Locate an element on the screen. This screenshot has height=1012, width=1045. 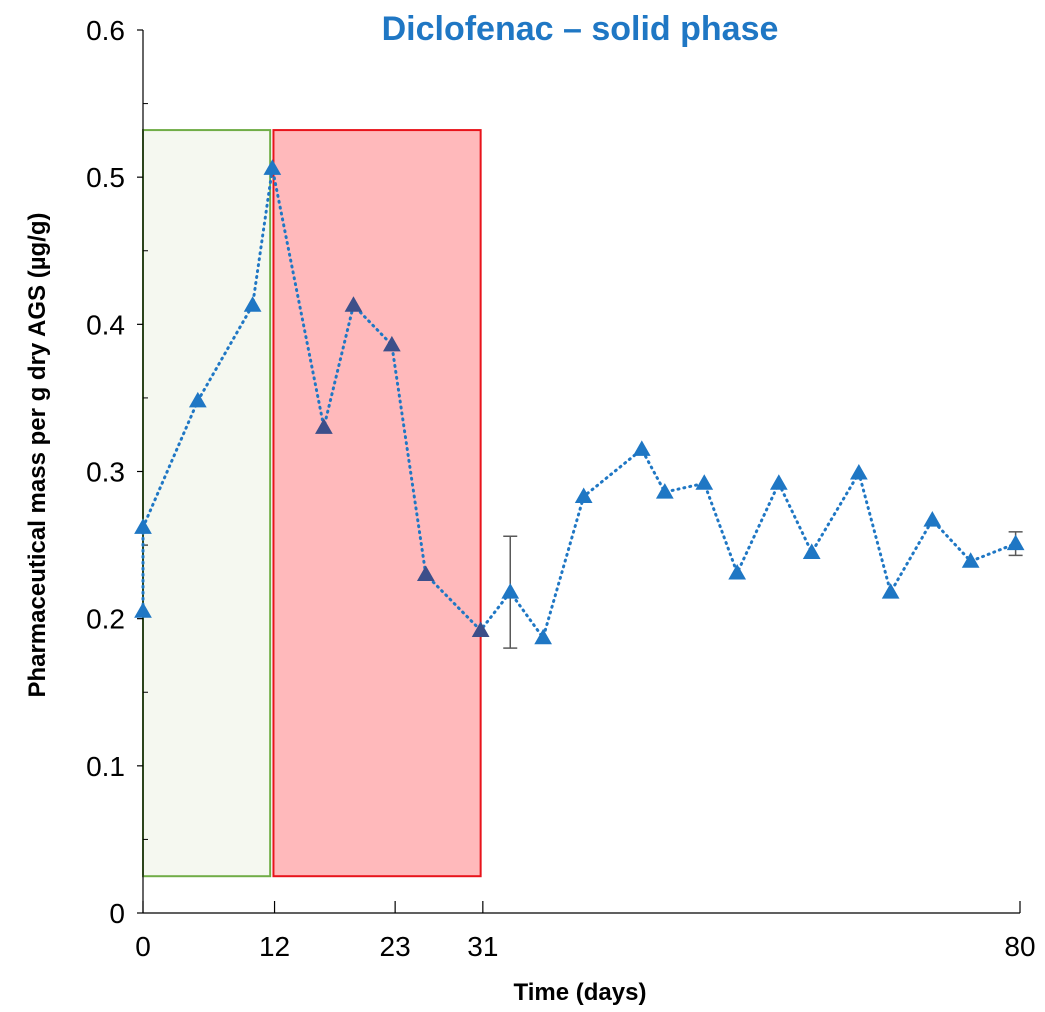
x-axis-label: Time (days) is located at coordinates (580, 992).